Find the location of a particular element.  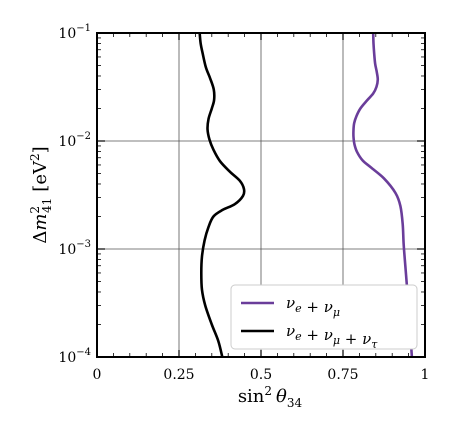

x-axis-label: sin2 θ34 is located at coordinates (270, 397).